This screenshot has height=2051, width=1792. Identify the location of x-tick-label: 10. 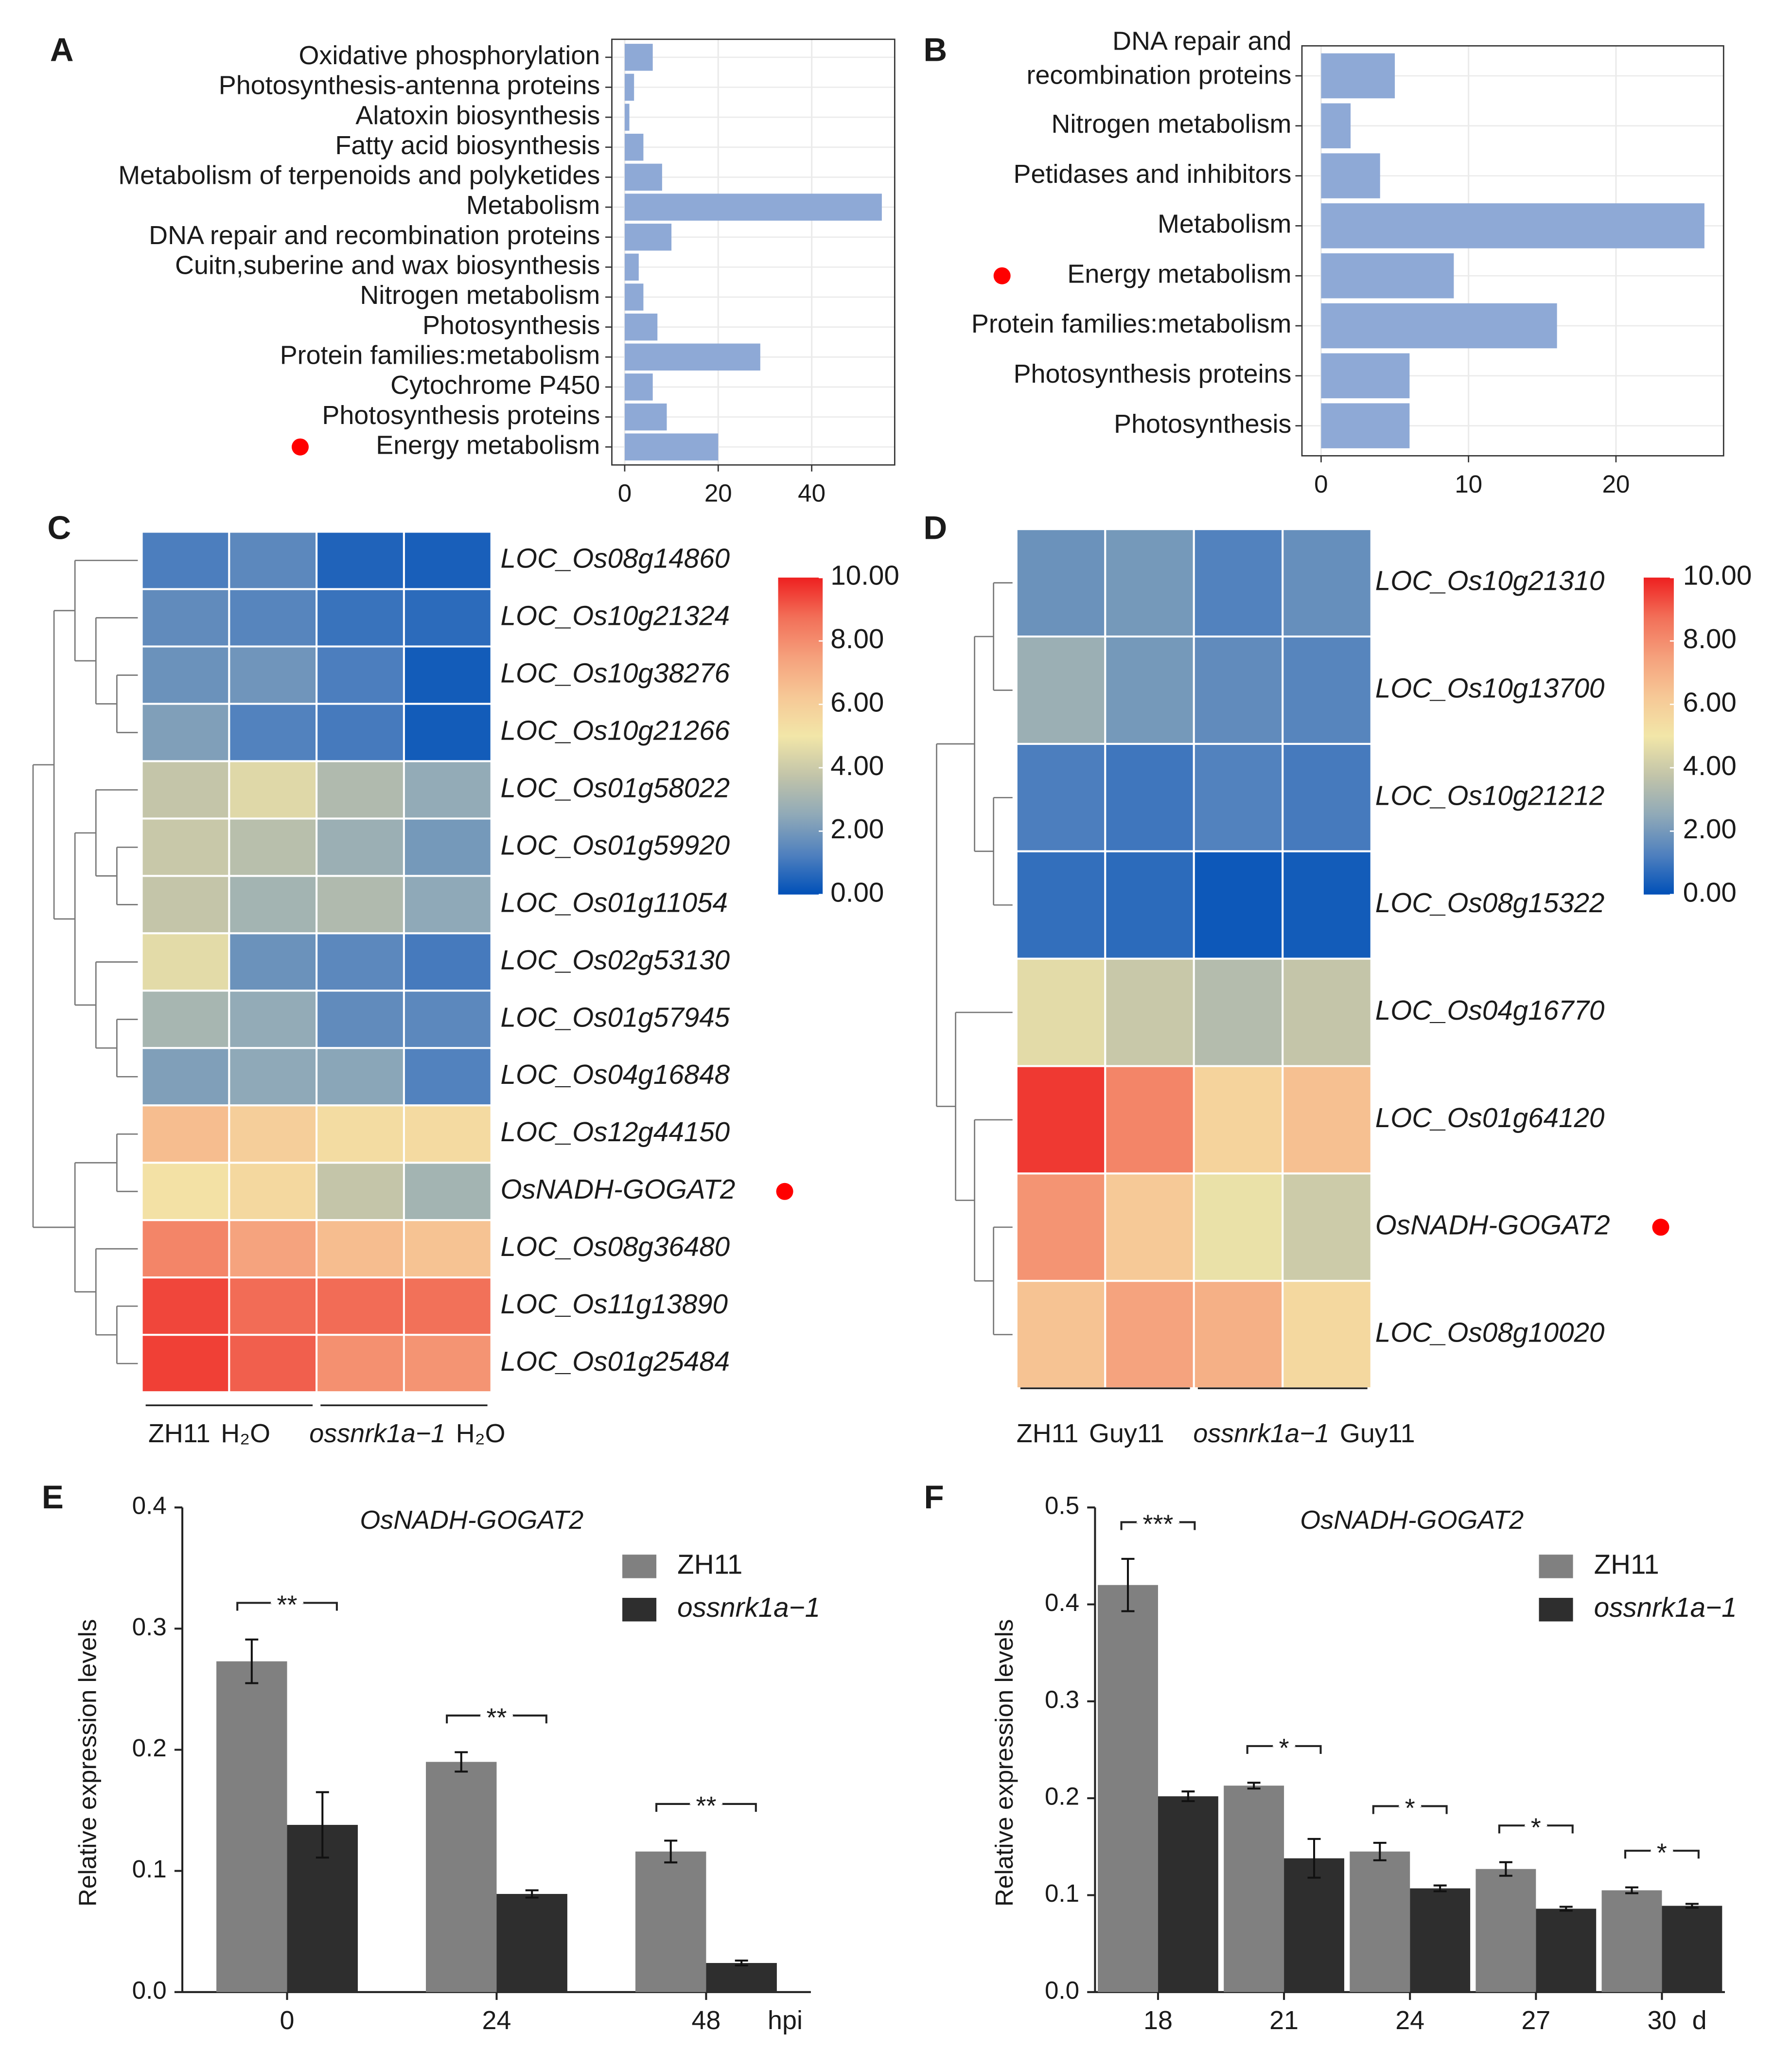
(1468, 484).